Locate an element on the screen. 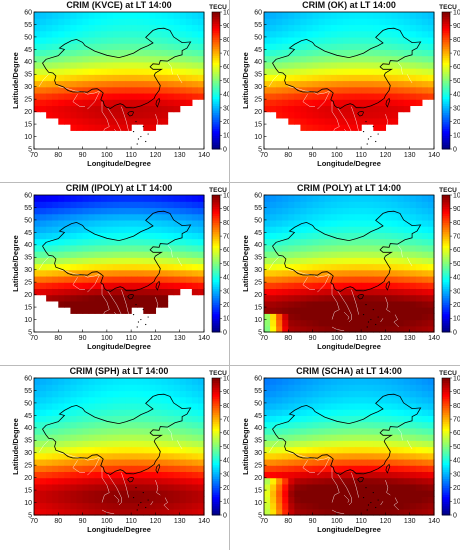 This screenshot has width=460, height=550. x-tick-label: 100 is located at coordinates (107, 338).